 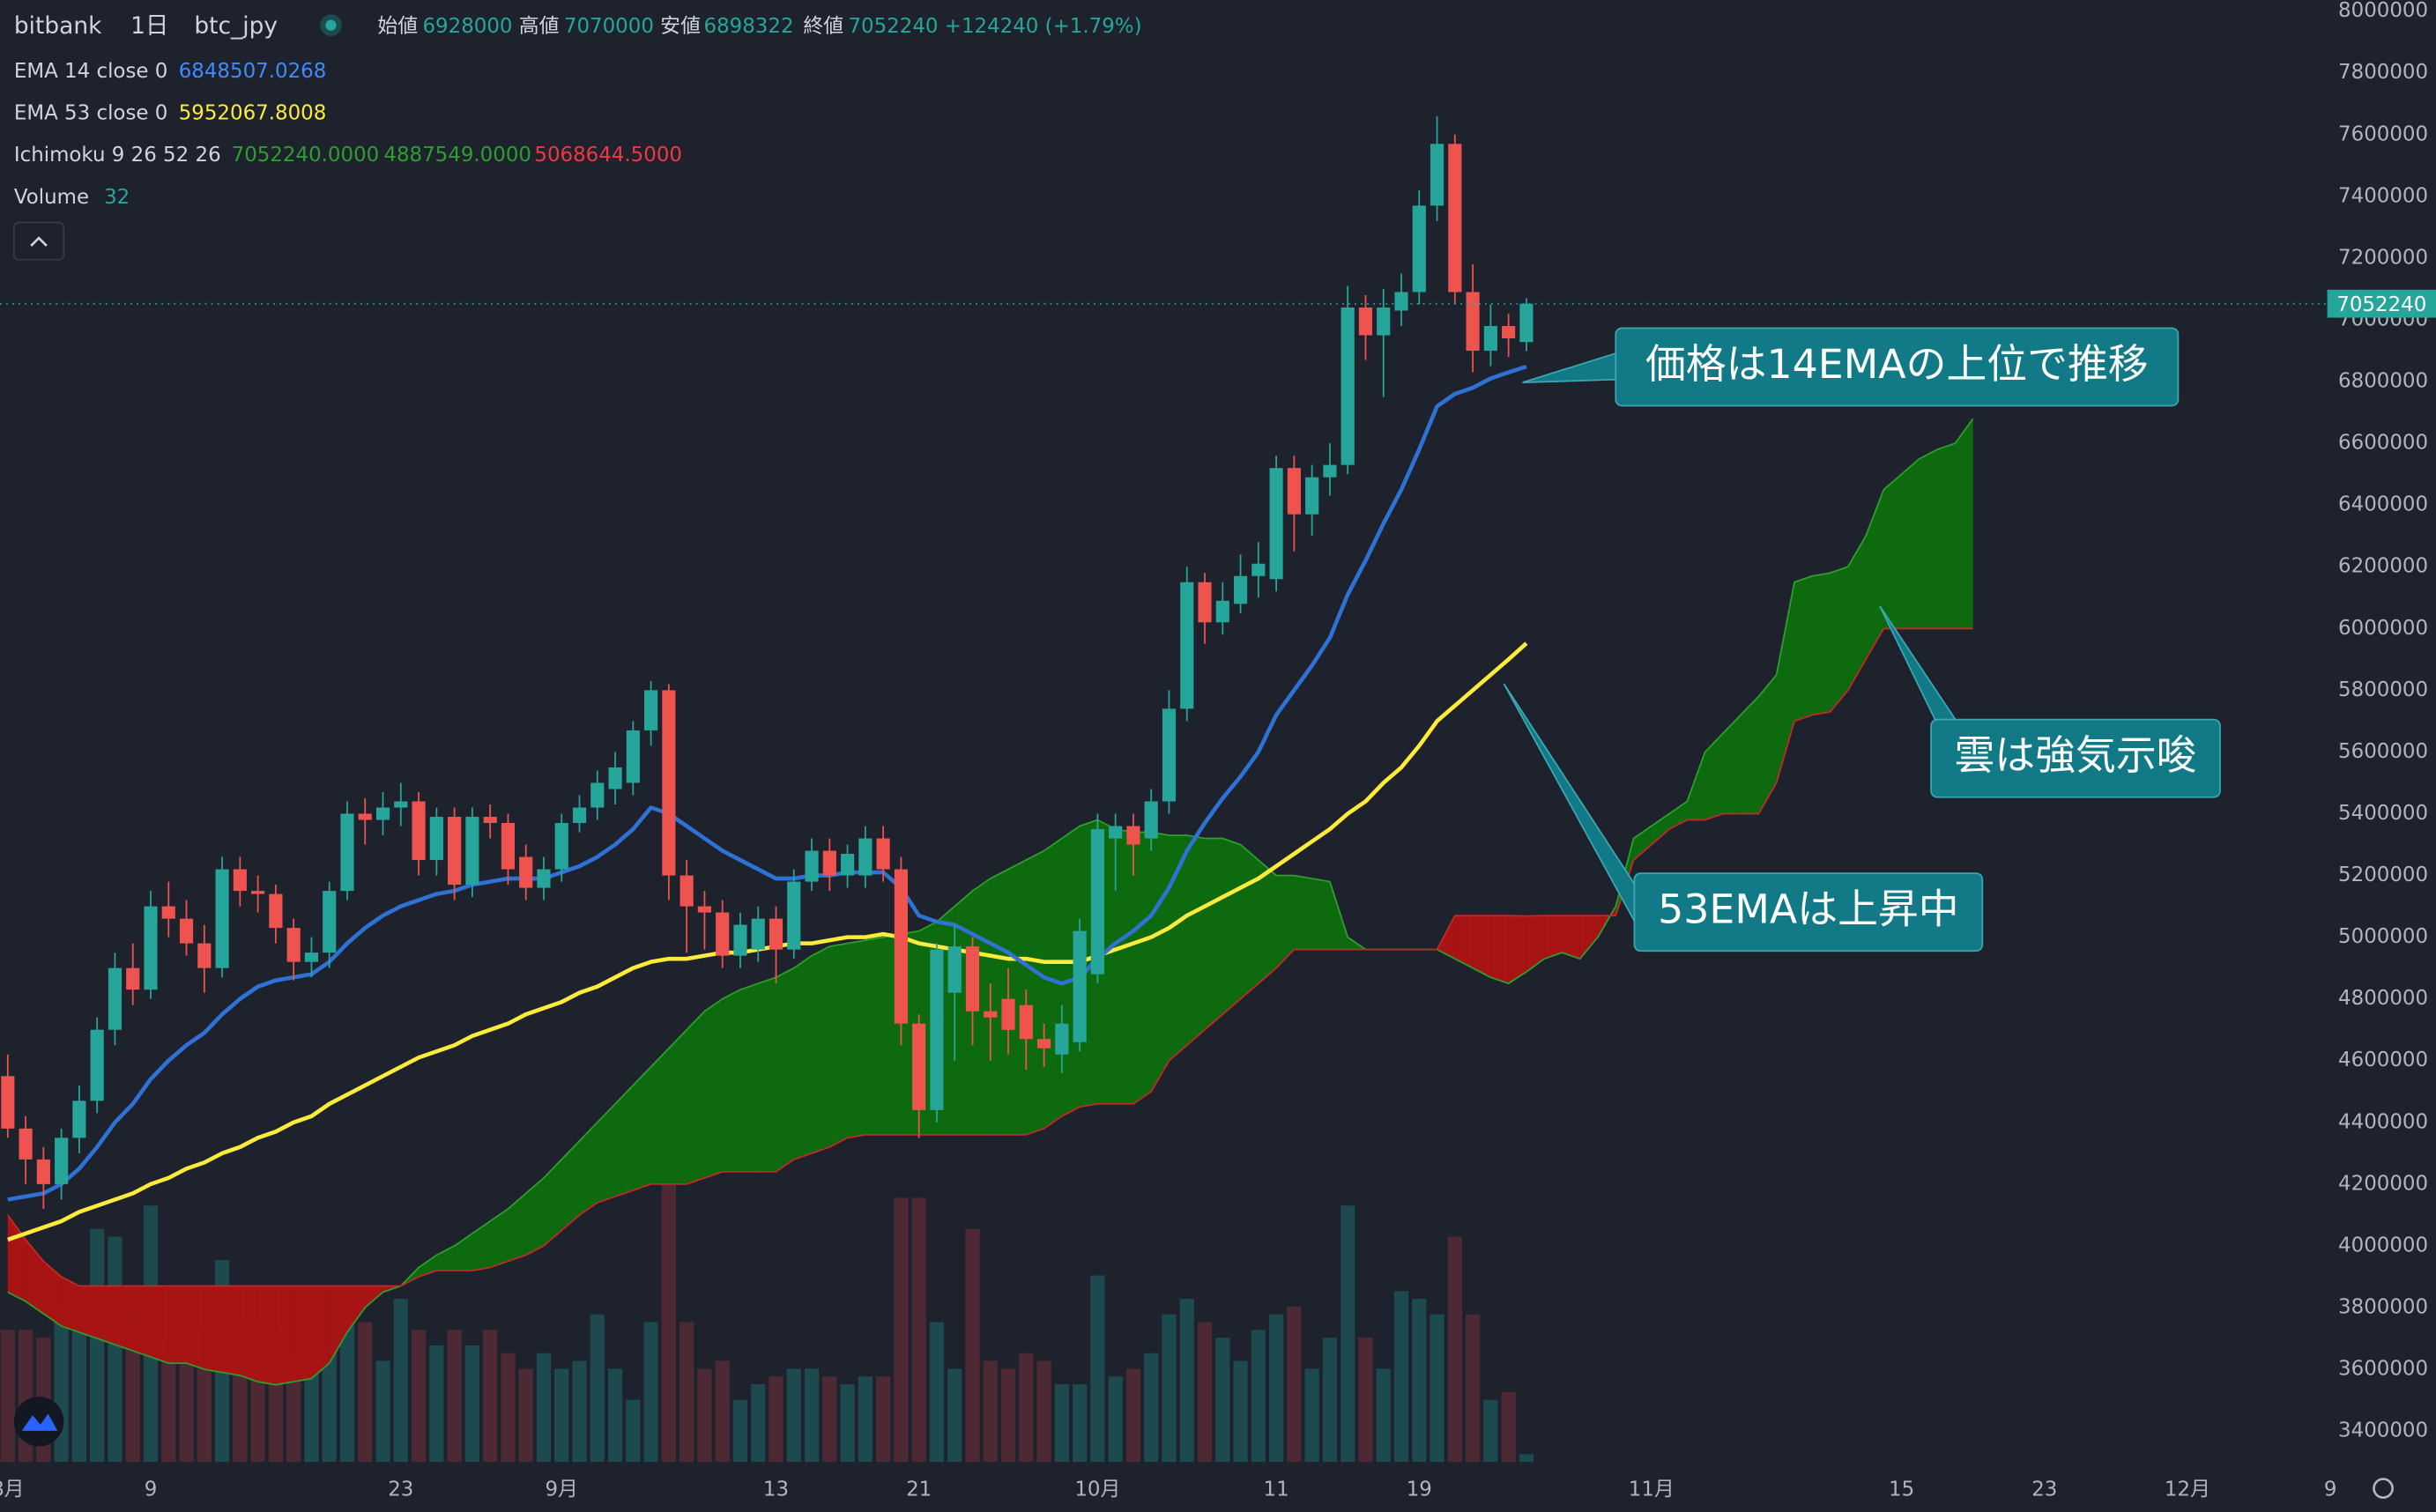 What do you see at coordinates (893, 26) in the screenshot?
I see `close-value: 7052240` at bounding box center [893, 26].